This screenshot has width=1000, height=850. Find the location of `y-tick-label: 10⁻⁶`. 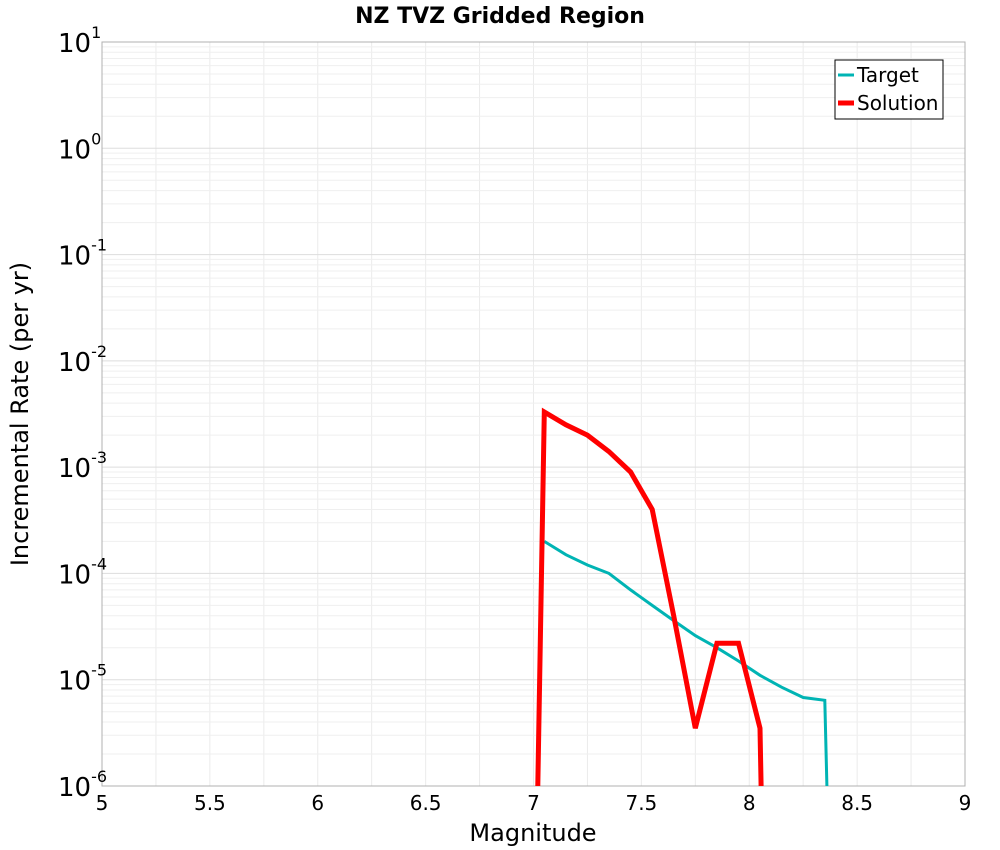

y-tick-label: 10⁻⁶ is located at coordinates (82, 785).